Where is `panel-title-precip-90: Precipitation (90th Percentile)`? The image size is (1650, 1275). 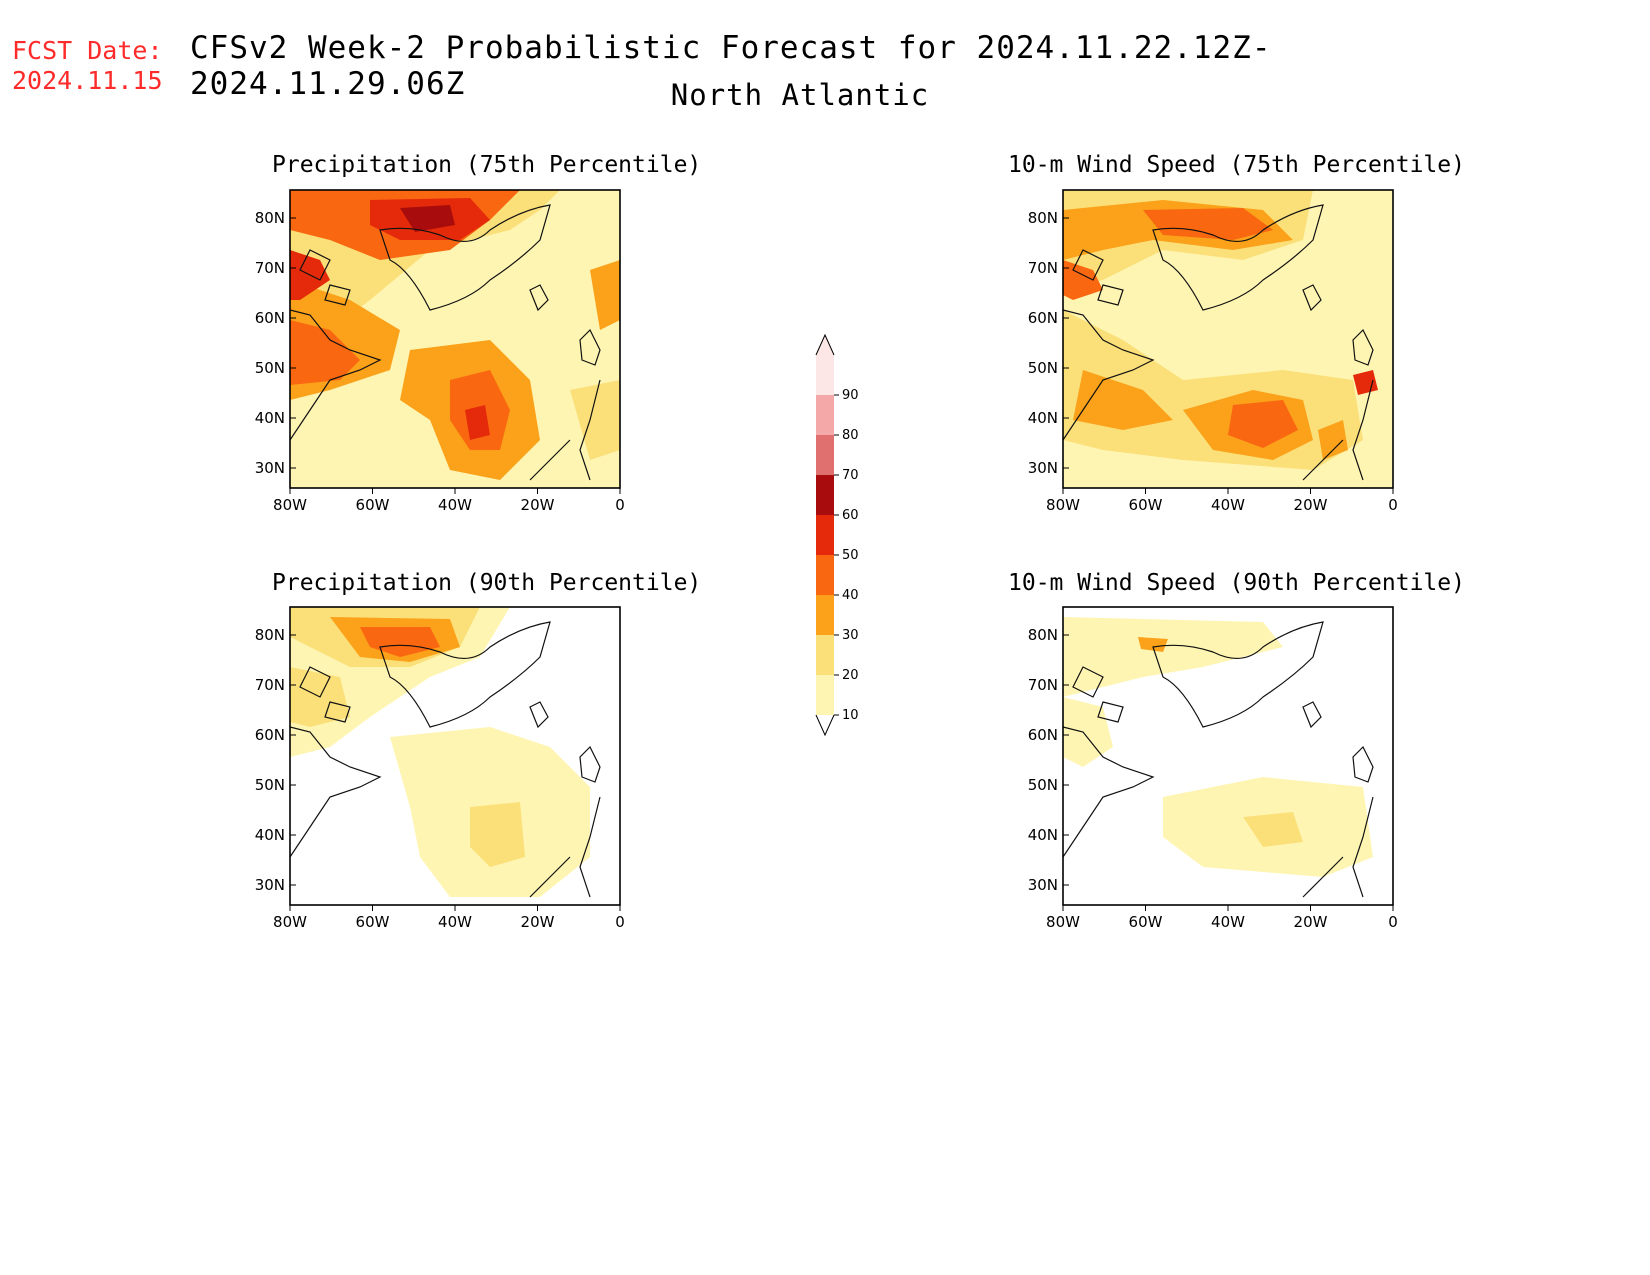 panel-title-precip-90: Precipitation (90th Percentile) is located at coordinates (487, 583).